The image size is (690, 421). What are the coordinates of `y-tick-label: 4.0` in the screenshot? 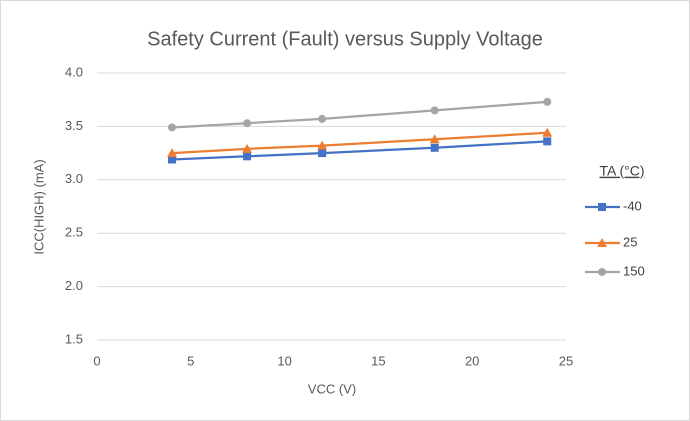 It's located at (74, 71).